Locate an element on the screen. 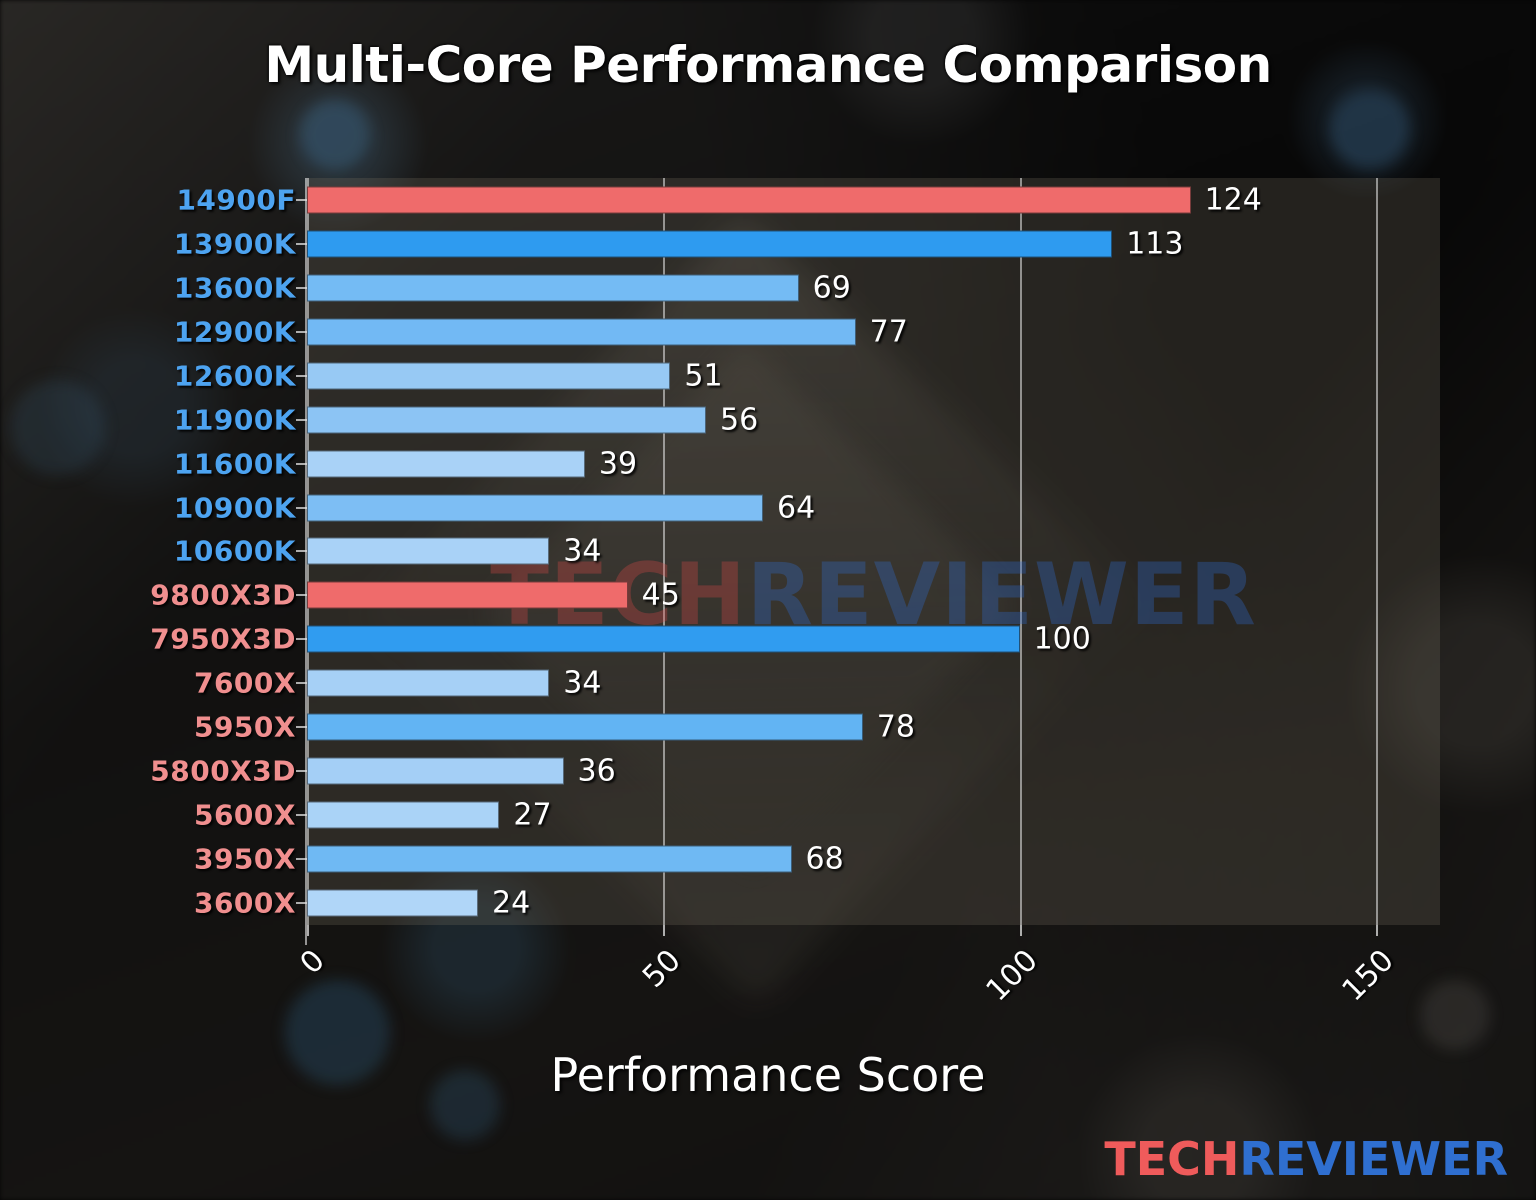 The image size is (1536, 1200). category-label-13600k: 13600K is located at coordinates (234, 288).